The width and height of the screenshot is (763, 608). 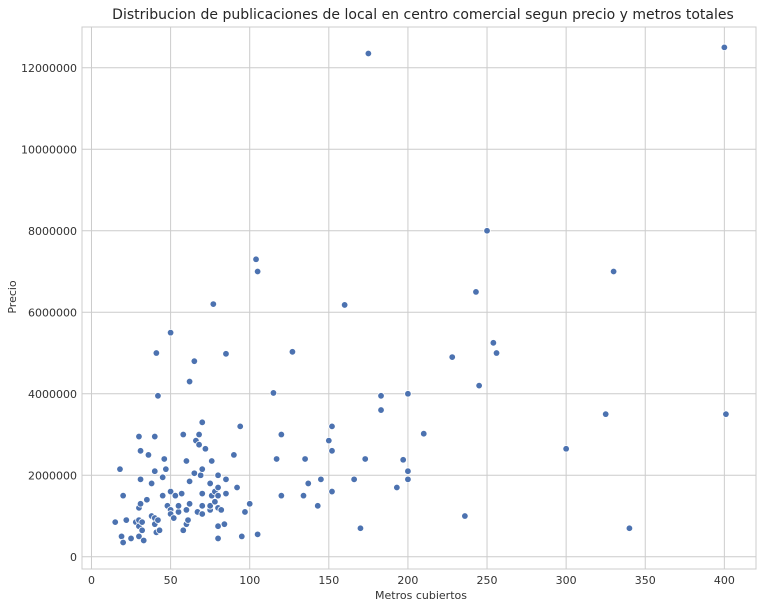 I want to click on x-tick-label: 0, so click(x=91, y=580).